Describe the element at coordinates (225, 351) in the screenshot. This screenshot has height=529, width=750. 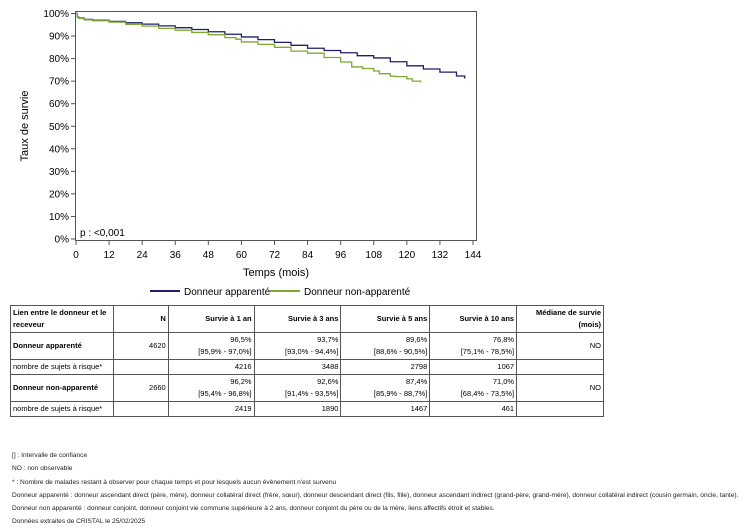
I see `confidence-interval: [95,9% - 97,0%]` at that location.